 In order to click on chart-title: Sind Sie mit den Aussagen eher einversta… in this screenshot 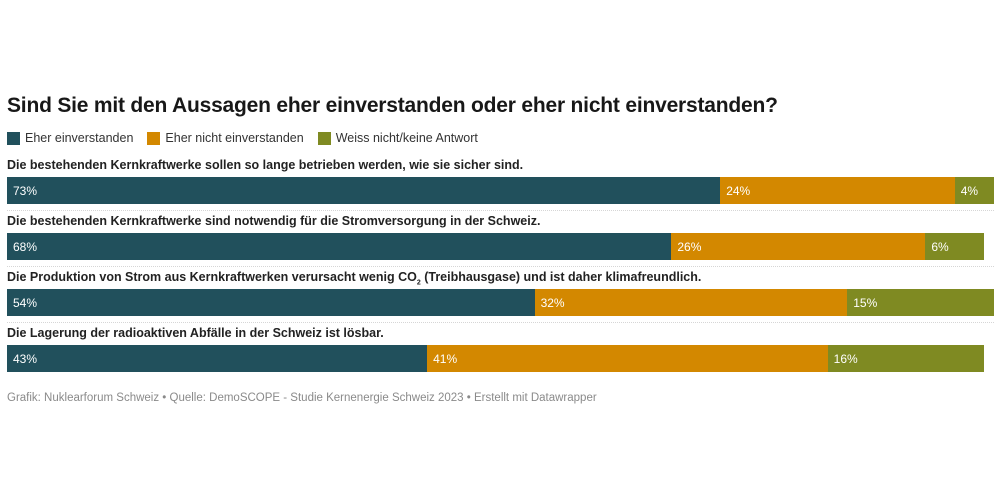, I will do `click(392, 105)`.